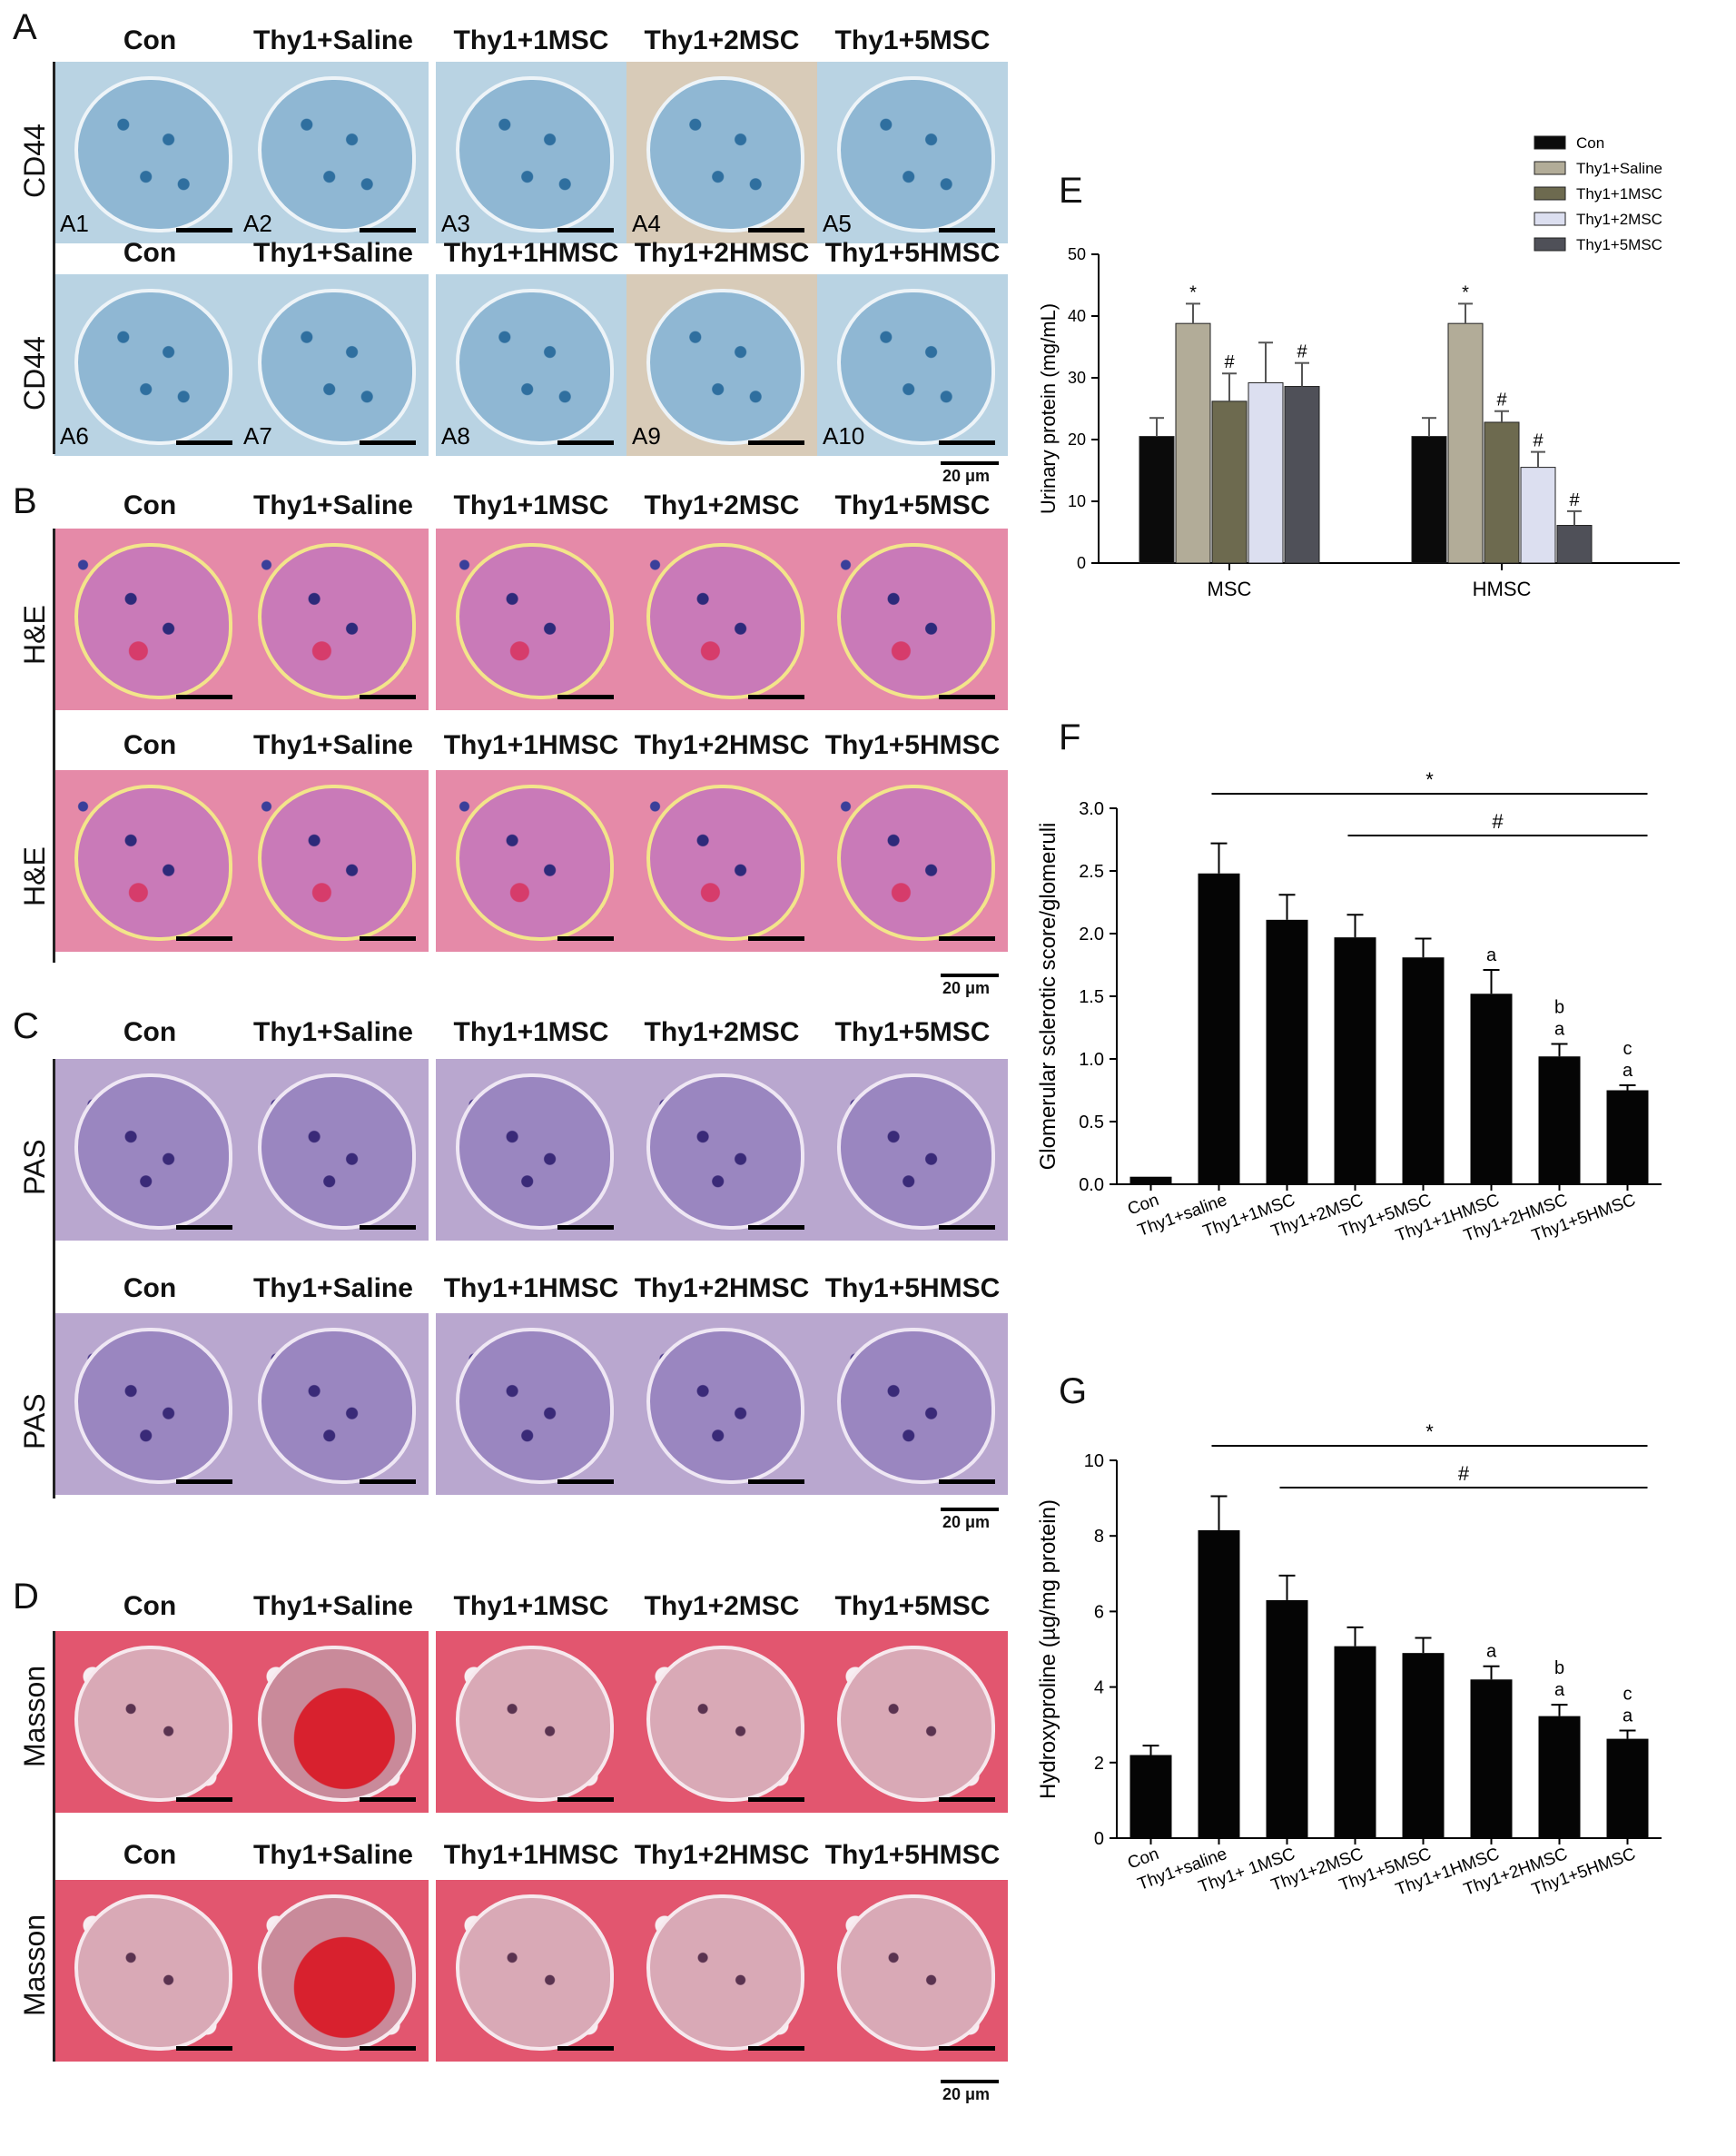 The width and height of the screenshot is (1736, 2156). I want to click on micrograph-cd44: A6, so click(149, 365).